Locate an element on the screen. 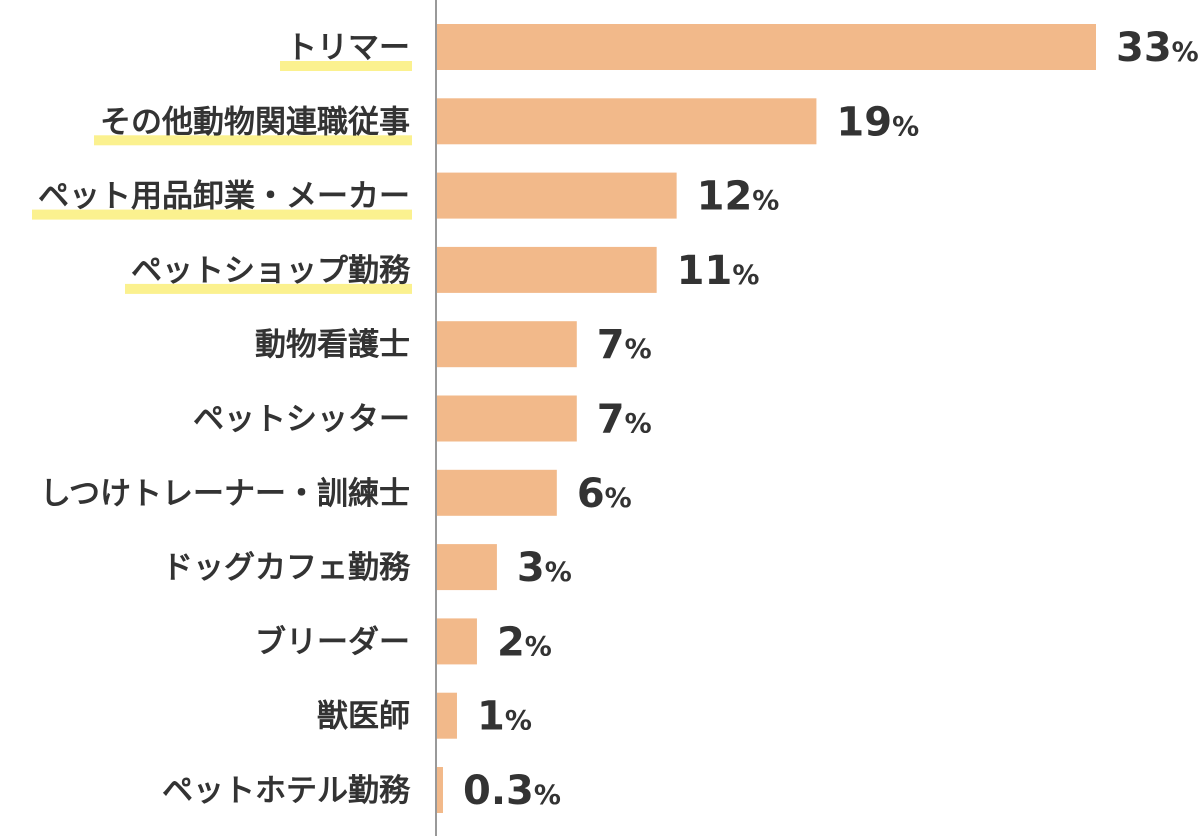 The width and height of the screenshot is (1202, 840). category-label: トリマー is located at coordinates (348, 48).